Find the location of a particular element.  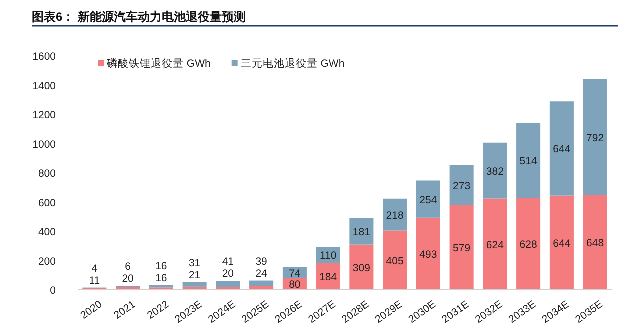

y-tick-label: 200 is located at coordinates (47, 262).